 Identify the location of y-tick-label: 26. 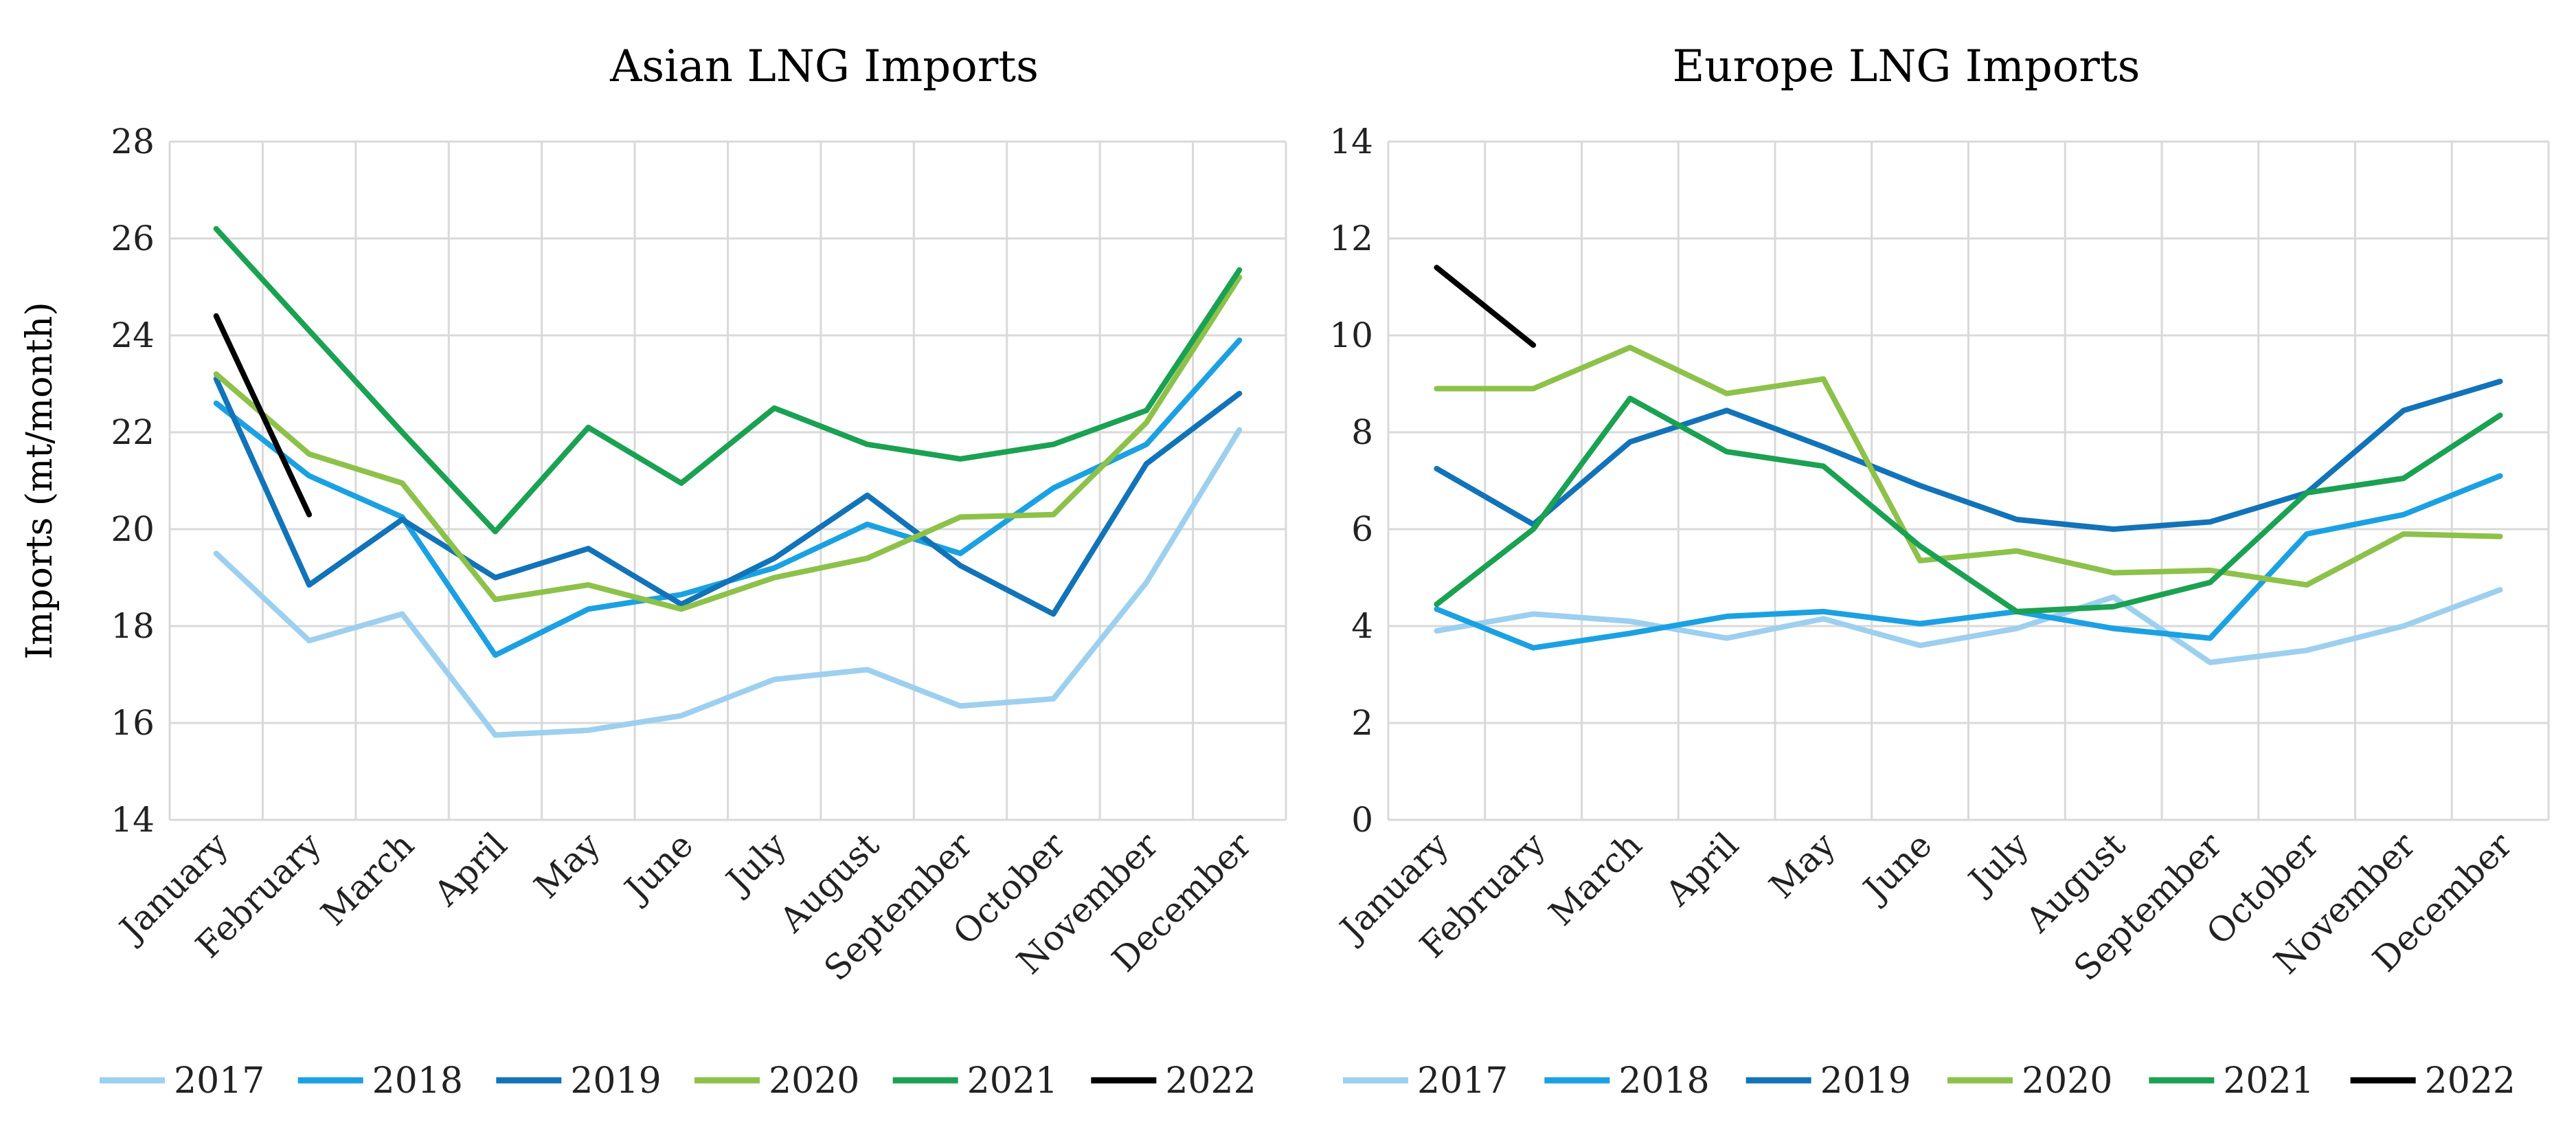
(133, 238).